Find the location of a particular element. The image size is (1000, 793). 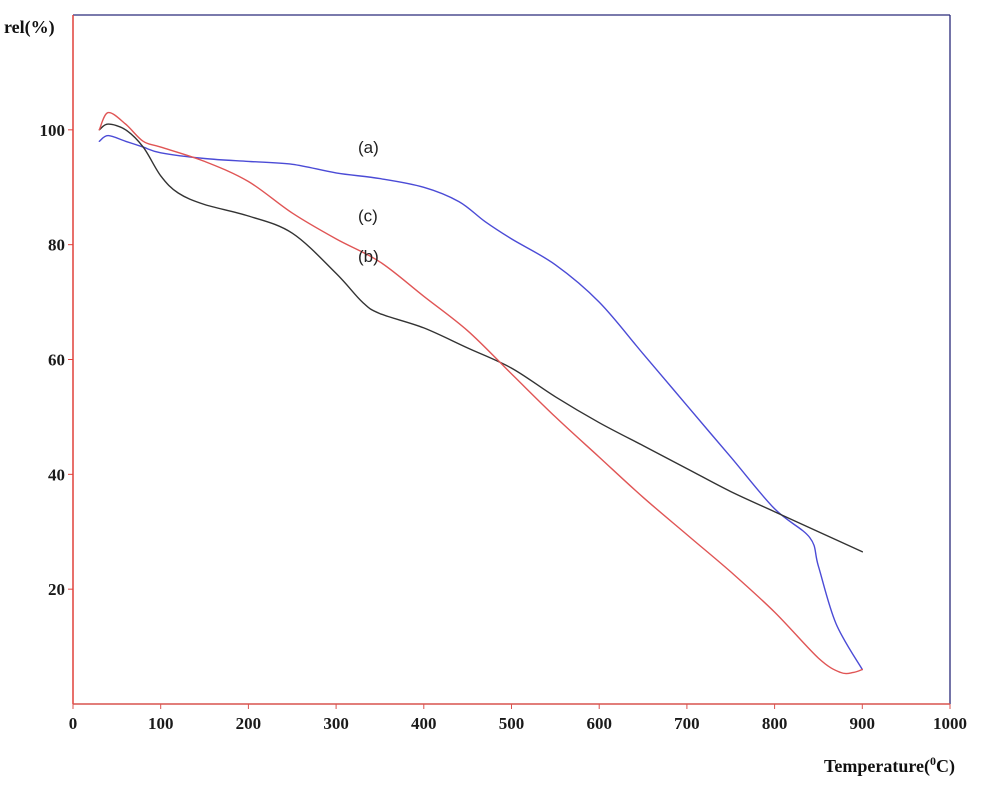

x-tick-label: 700 is located at coordinates (687, 723).